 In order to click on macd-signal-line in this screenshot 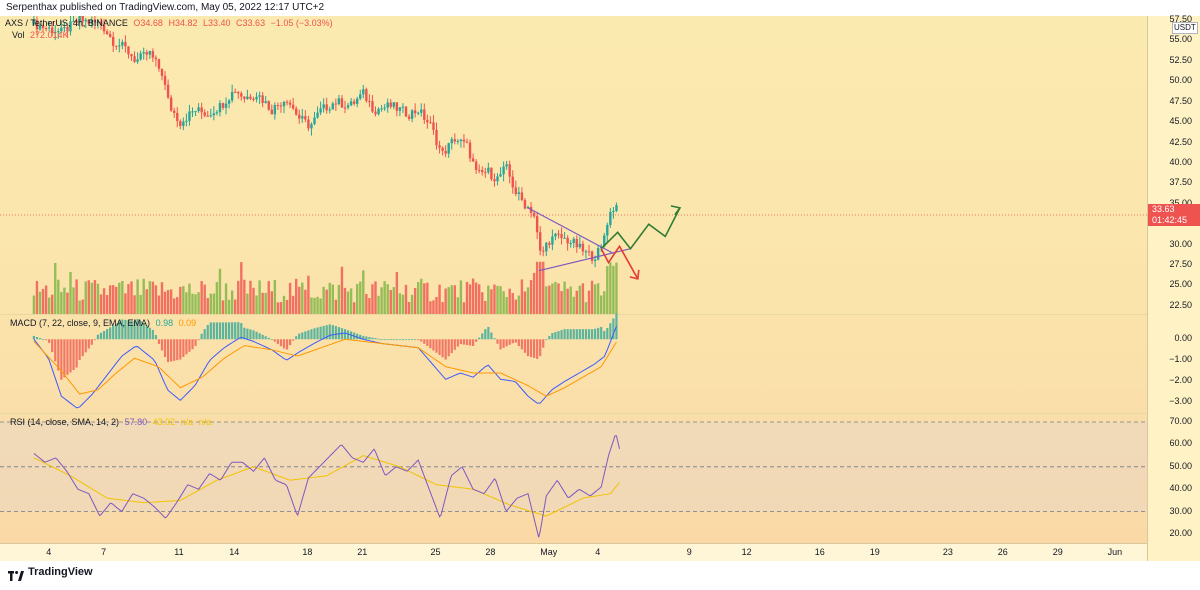, I will do `click(325, 367)`.